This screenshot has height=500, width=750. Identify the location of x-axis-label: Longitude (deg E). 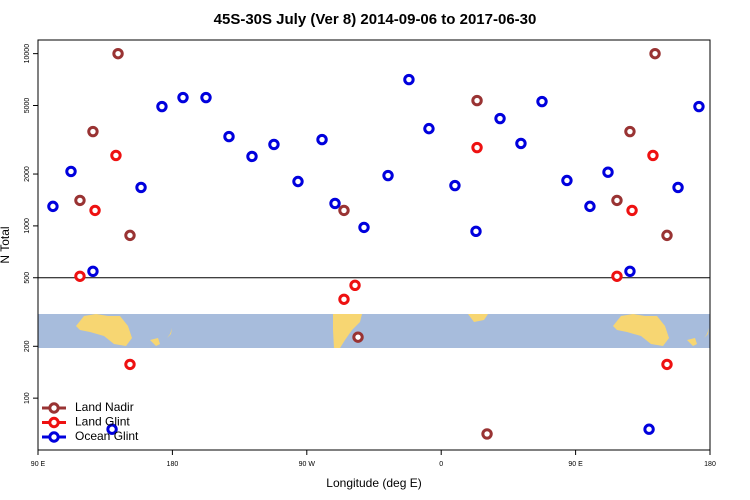
(373, 483).